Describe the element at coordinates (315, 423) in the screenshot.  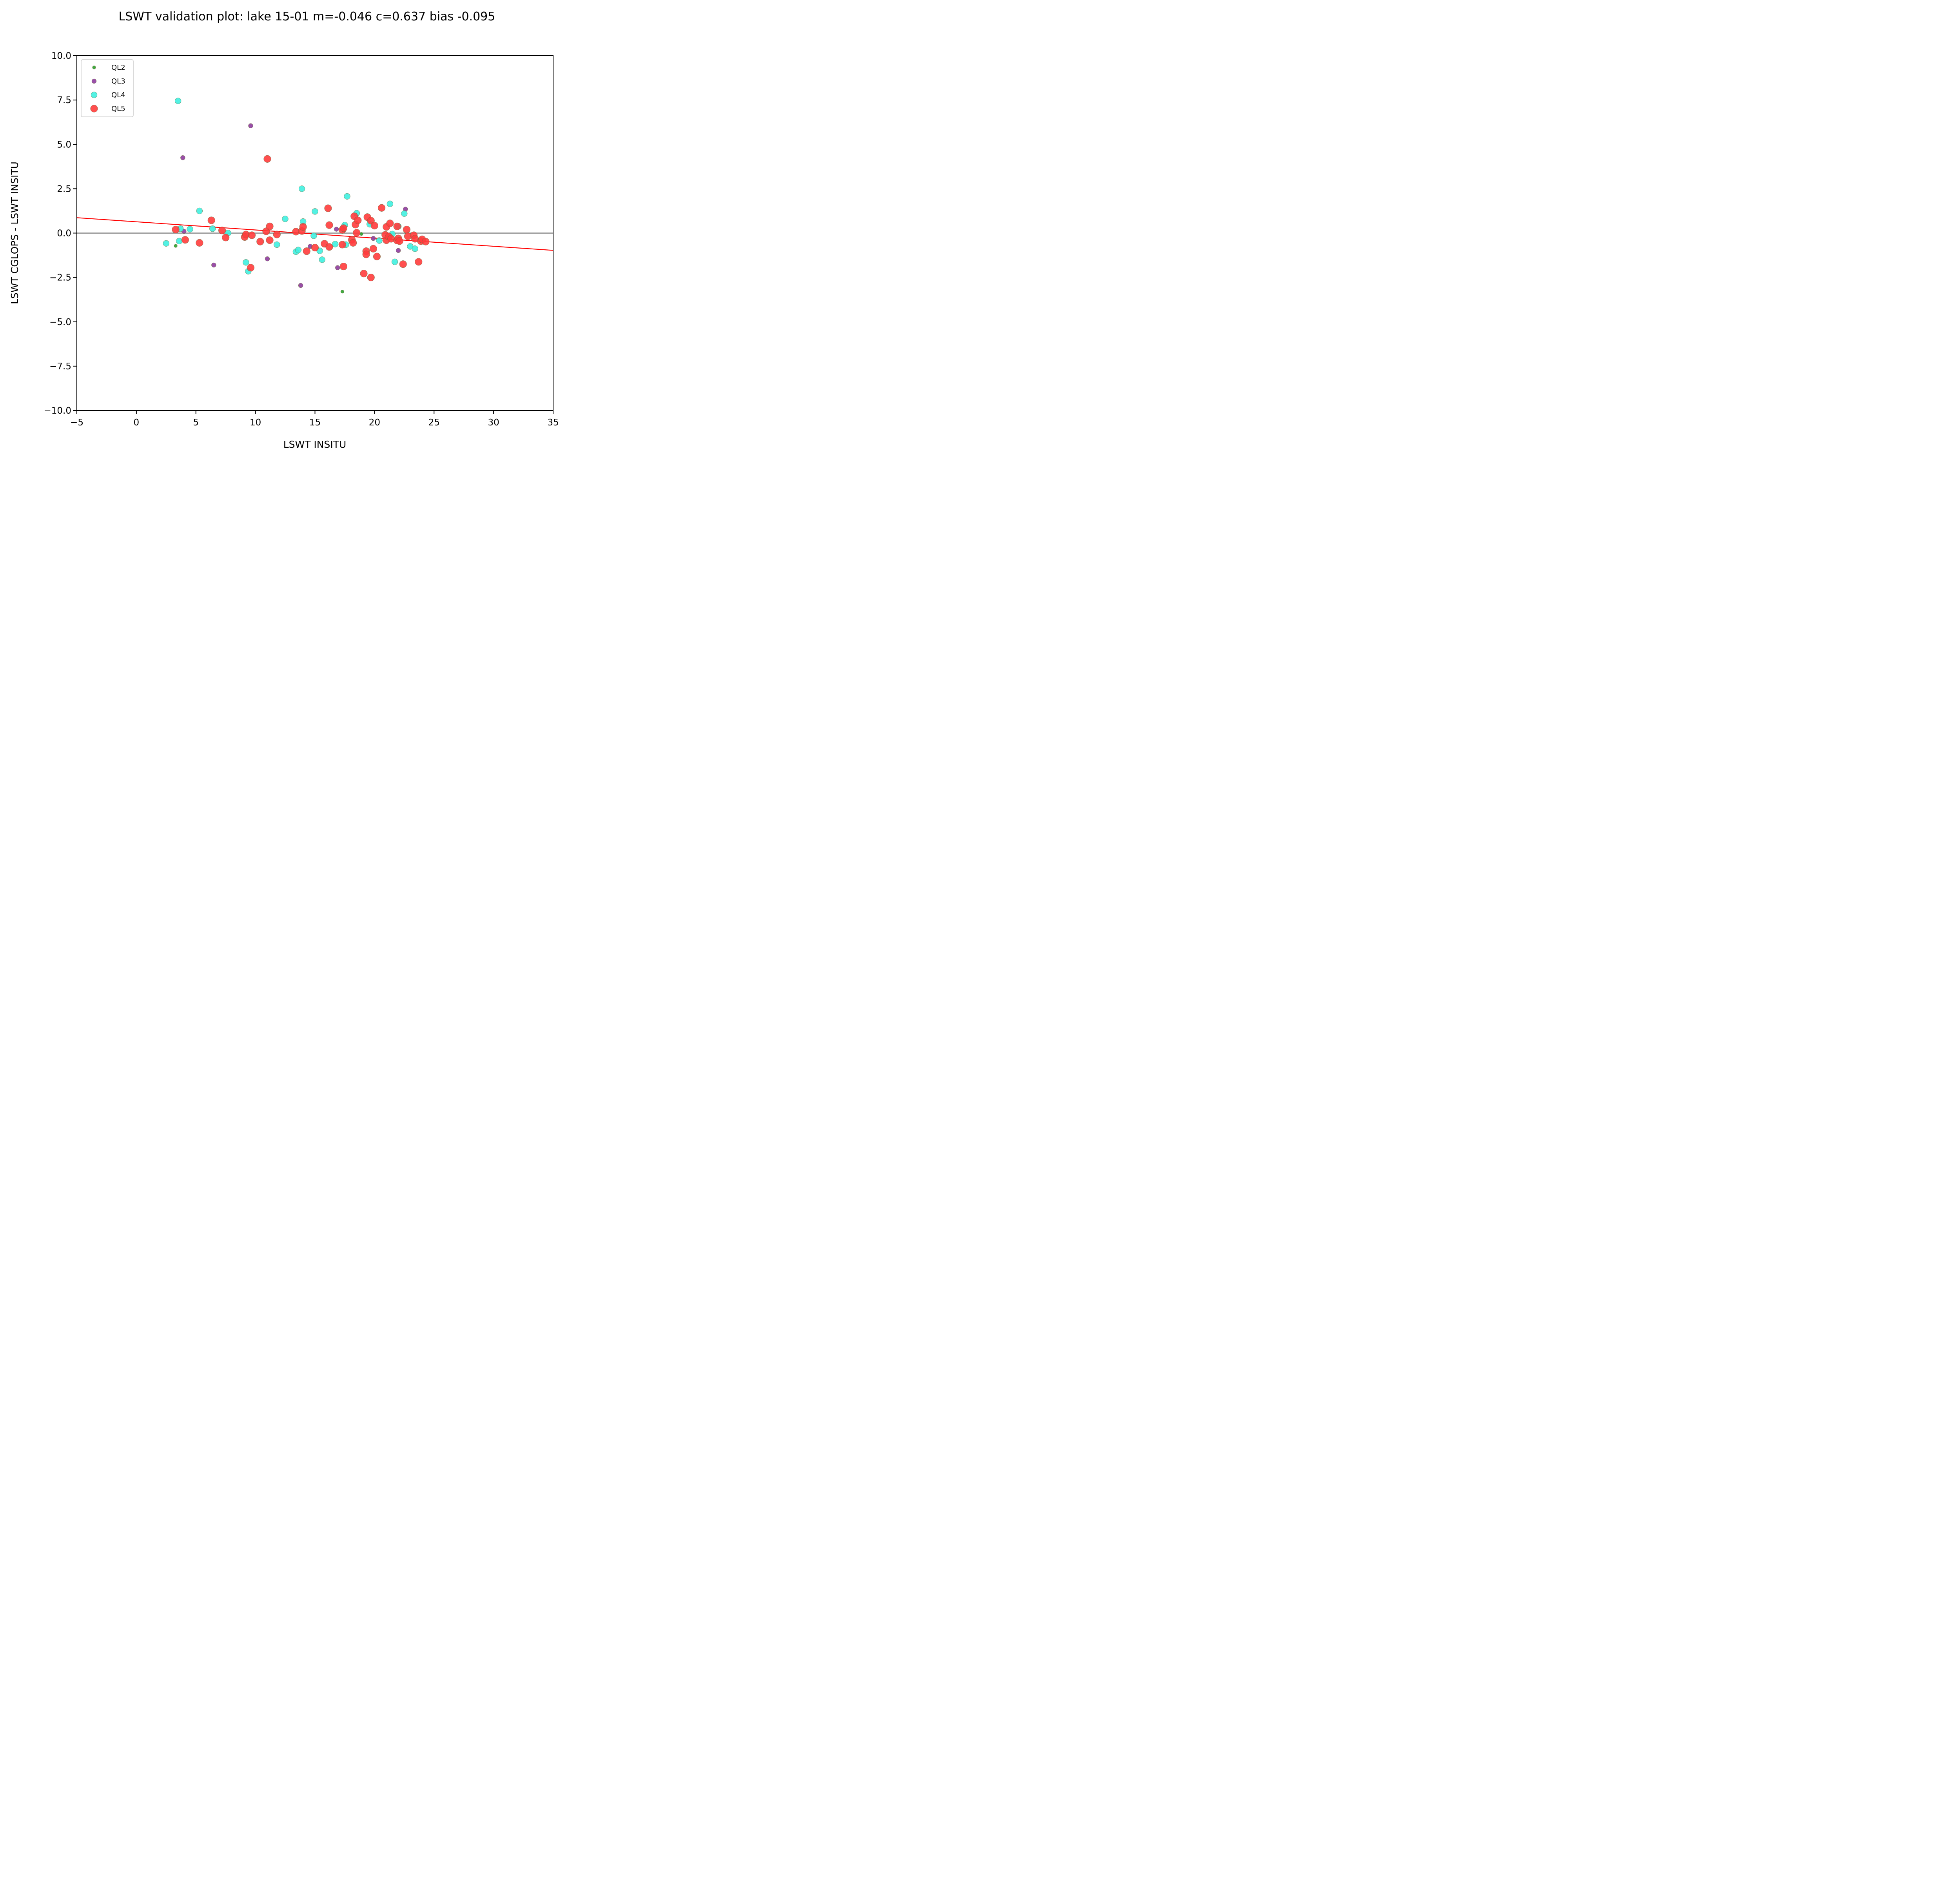
I see `x-tick-label: 15` at that location.